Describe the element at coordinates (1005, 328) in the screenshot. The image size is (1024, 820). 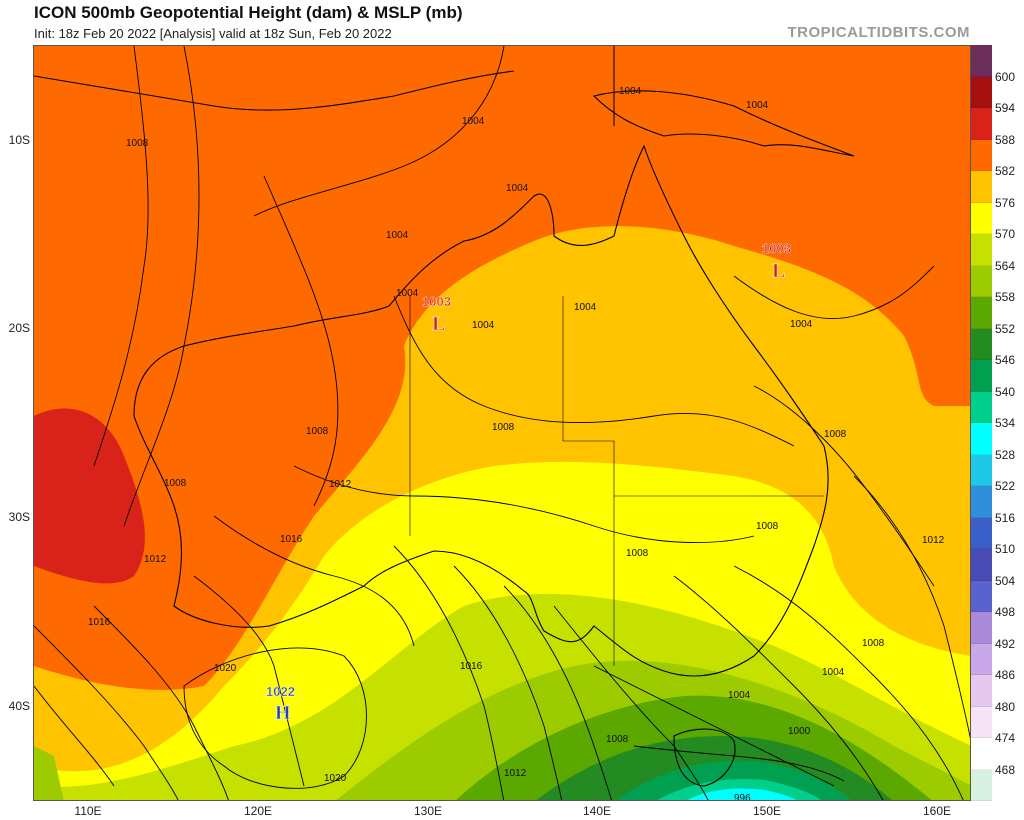
I see `colorbar-label: 552` at that location.